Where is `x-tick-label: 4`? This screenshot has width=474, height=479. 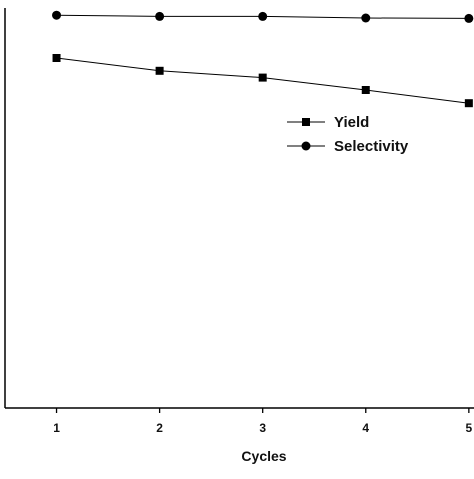 x-tick-label: 4 is located at coordinates (365, 428).